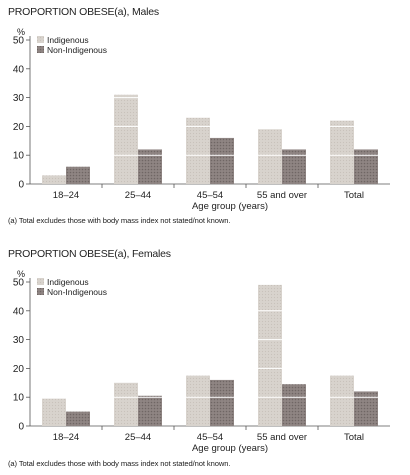 The height and width of the screenshot is (475, 410). What do you see at coordinates (89, 254) in the screenshot?
I see `chart-title: PROPORTION OBESE(a), Females` at bounding box center [89, 254].